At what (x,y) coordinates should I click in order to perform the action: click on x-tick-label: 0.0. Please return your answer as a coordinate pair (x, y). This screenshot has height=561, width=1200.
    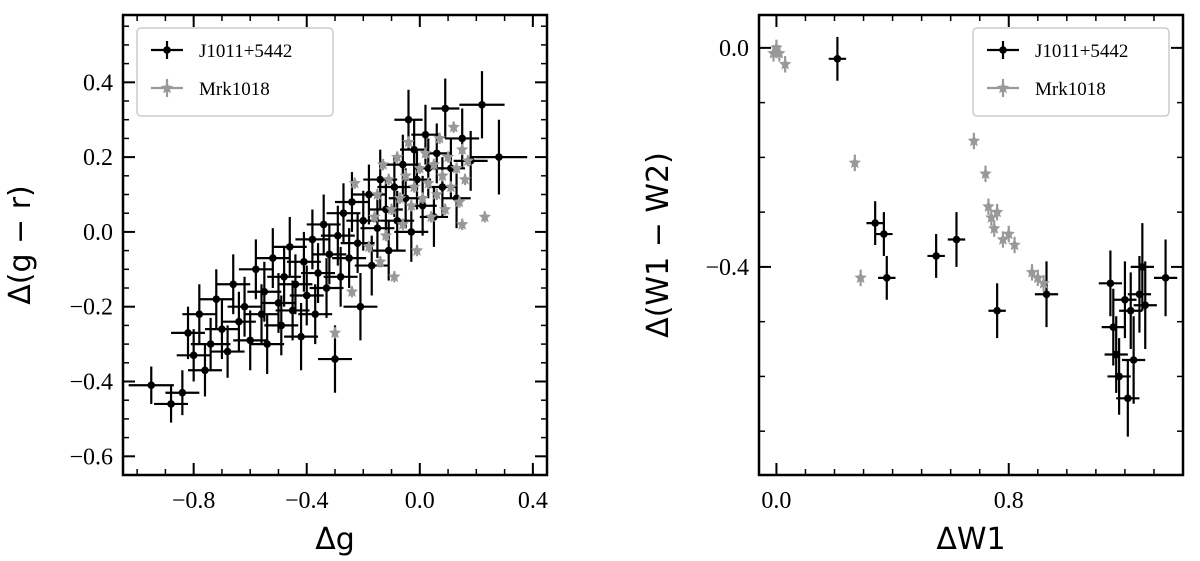
    Looking at the image, I should click on (420, 501).